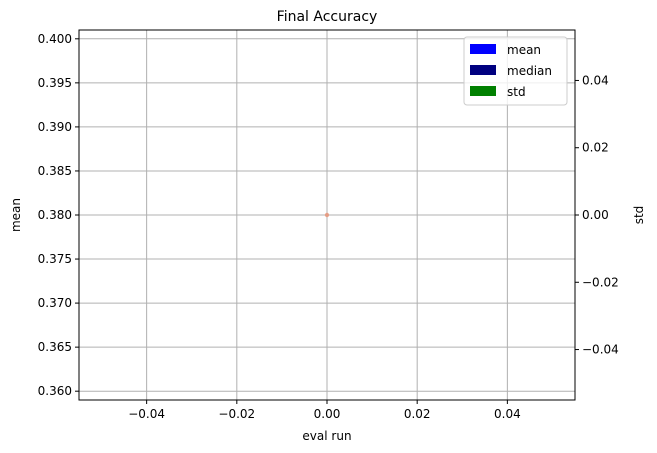 This screenshot has width=657, height=453. Describe the element at coordinates (55, 215) in the screenshot. I see `y-tick-label: 0.380` at that location.